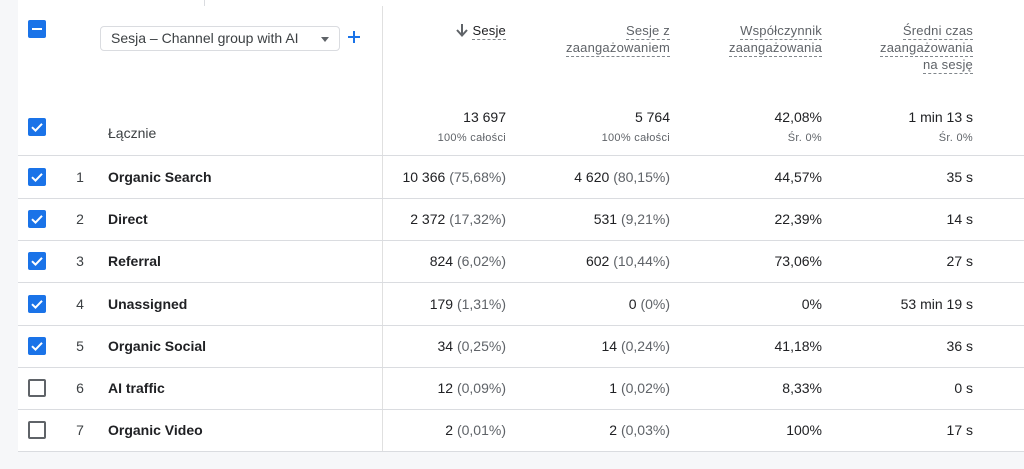 The height and width of the screenshot is (469, 1024). Describe the element at coordinates (521, 388) in the screenshot. I see `table-row: 6 AI traffic 12 (0,09%) 1 (0,02%) 8,33% 0 s` at that location.